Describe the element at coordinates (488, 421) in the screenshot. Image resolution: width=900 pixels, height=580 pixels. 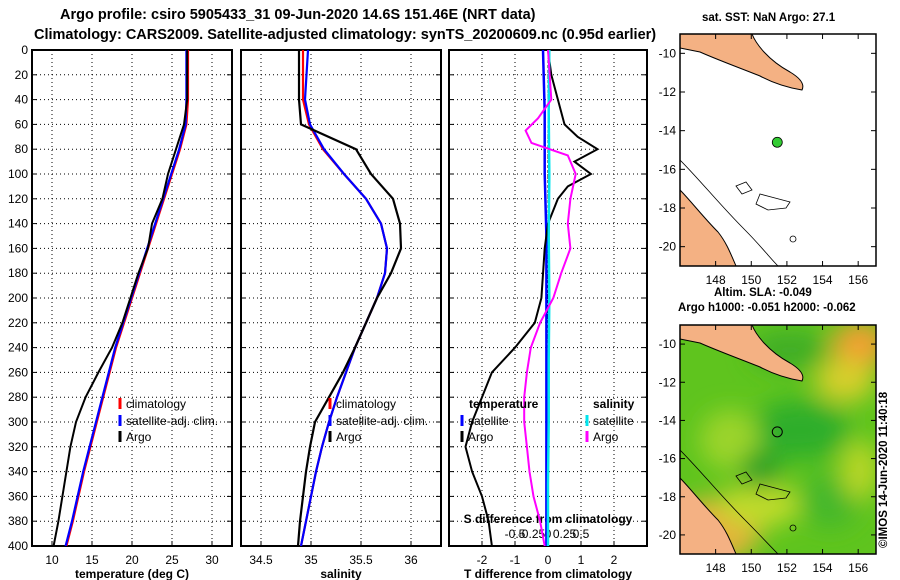
I see `diff-temperature-legend-item-label: satellite` at that location.